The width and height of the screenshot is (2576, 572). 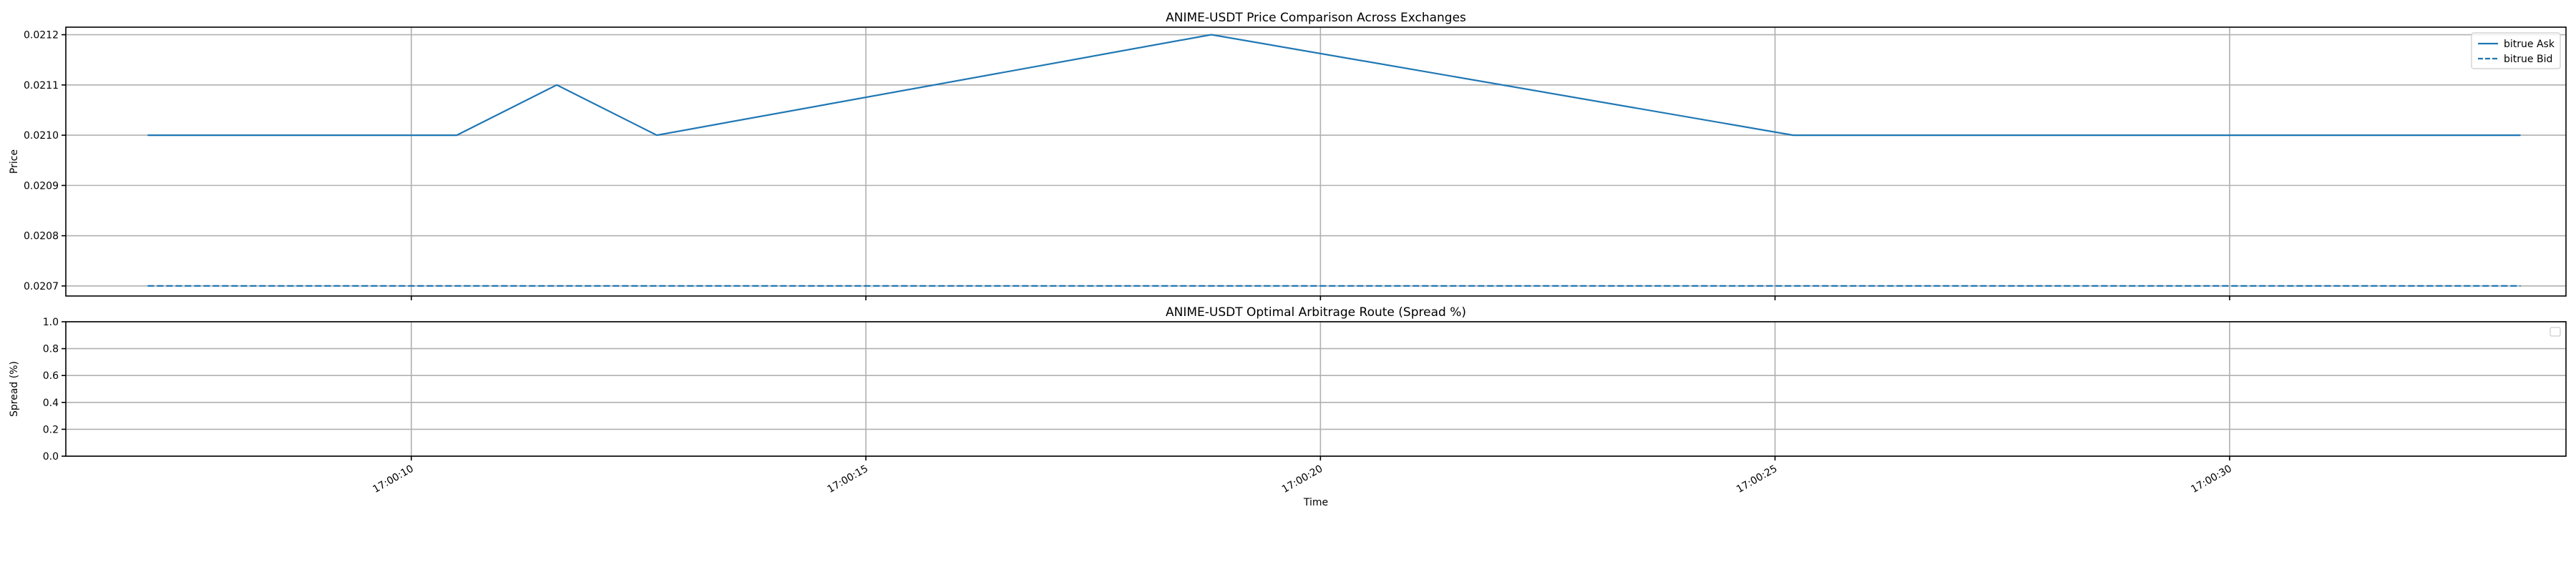 I want to click on legend-label: bitrue Bid, so click(x=2528, y=59).